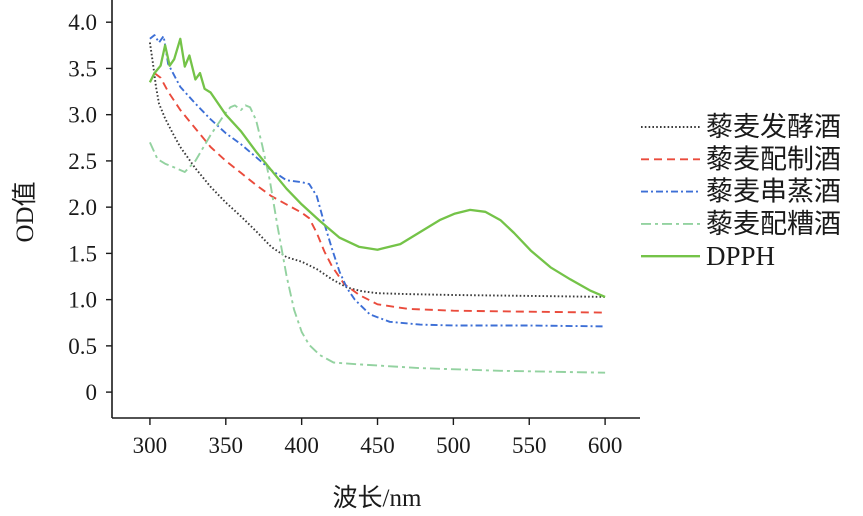  I want to click on x-axis-label: 波长/nm, so click(377, 498).